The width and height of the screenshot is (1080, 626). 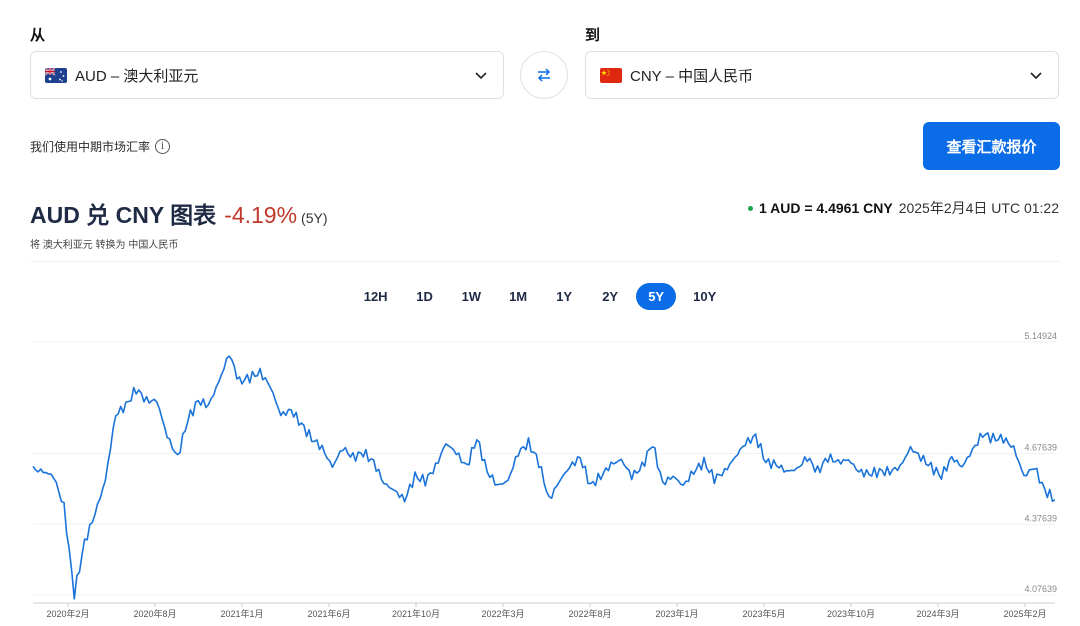 I want to click on range-button-10y: 10Y, so click(x=705, y=296).